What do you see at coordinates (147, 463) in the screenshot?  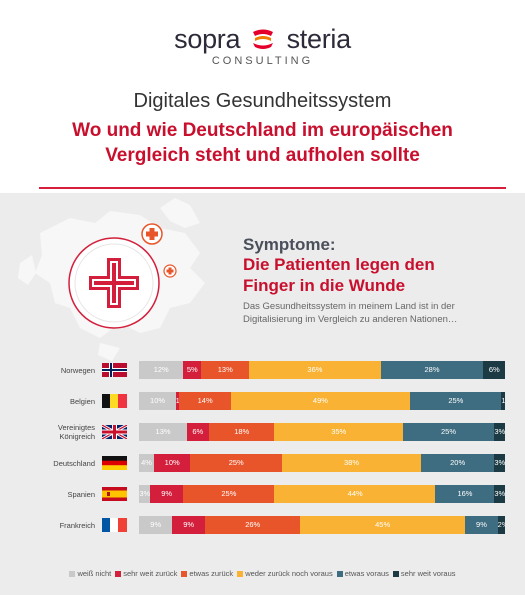 I see `bar-segment: 4%` at bounding box center [147, 463].